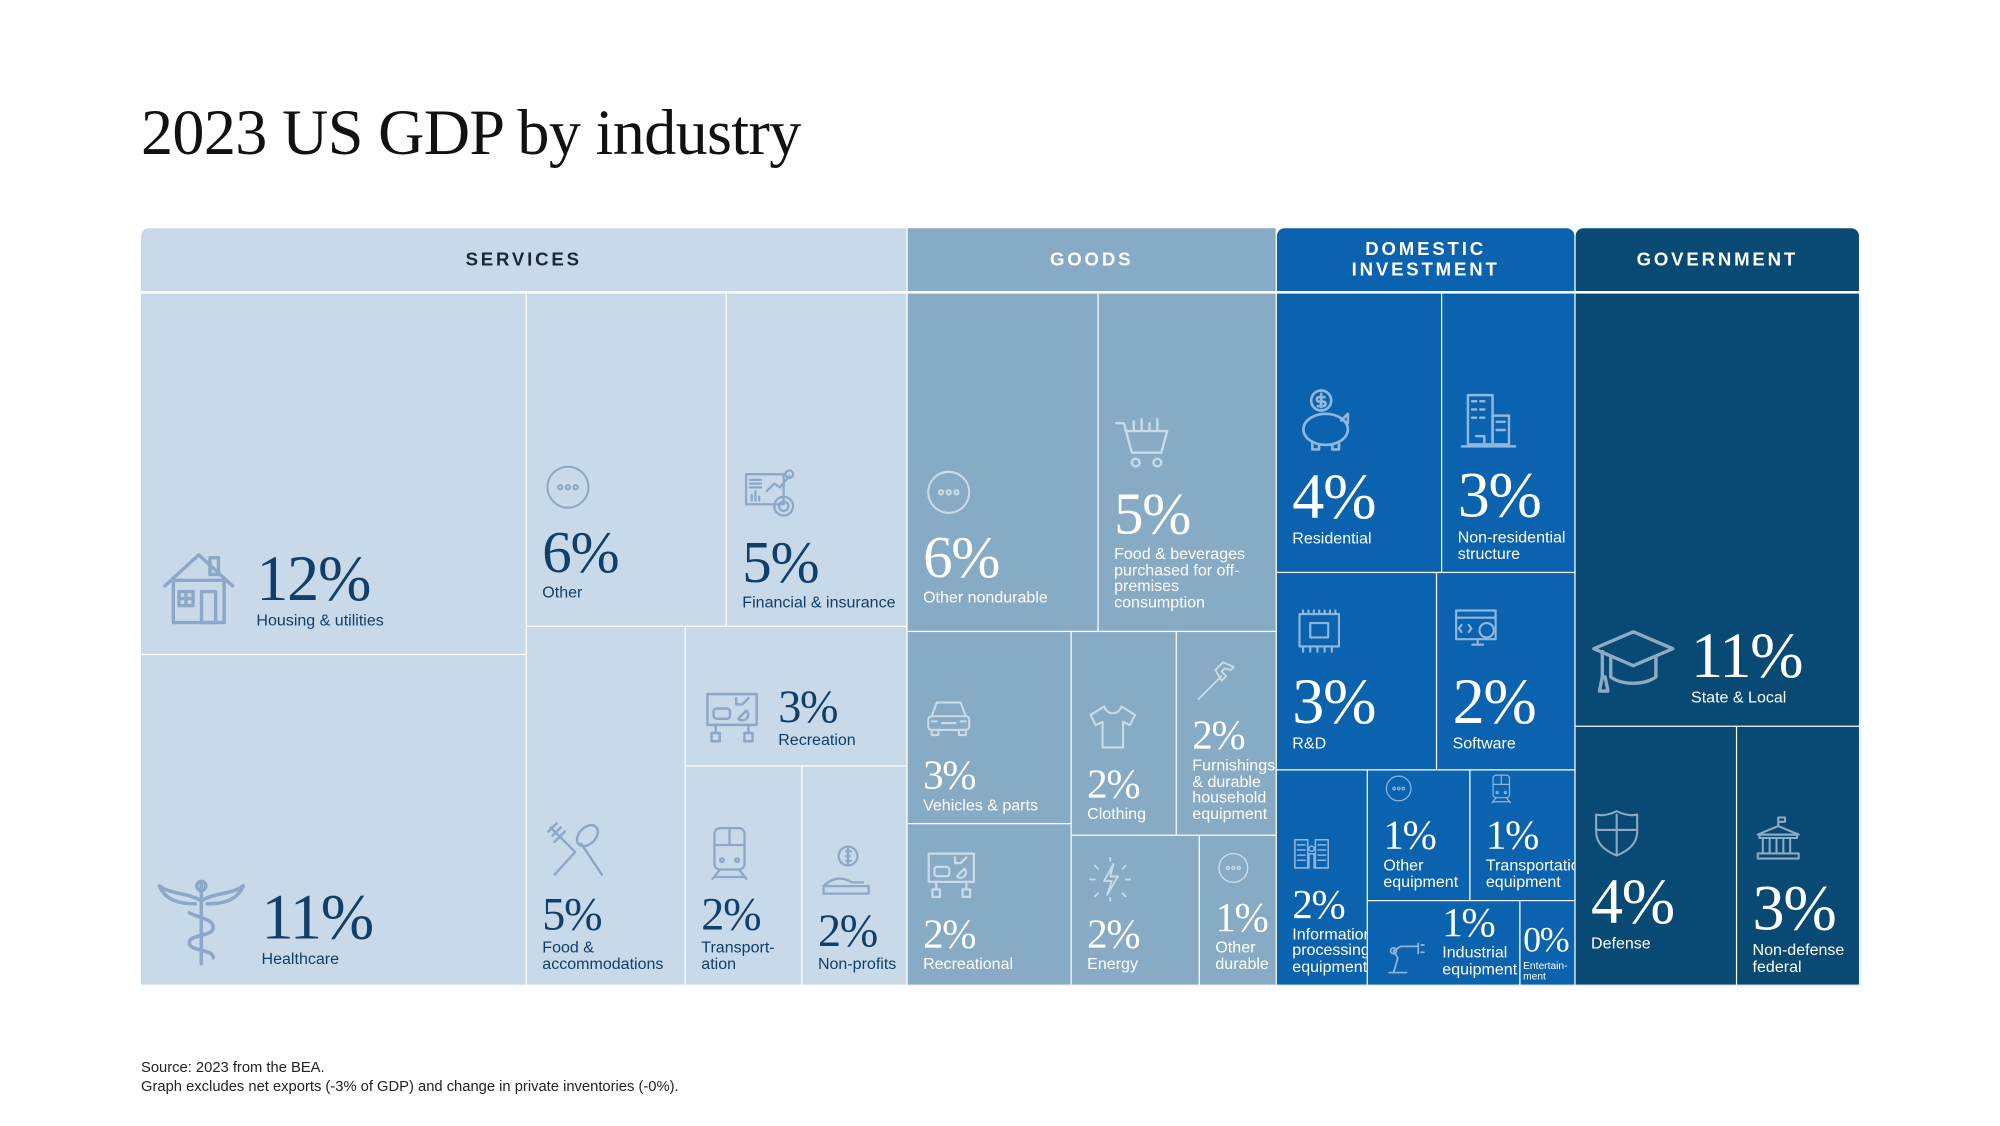 Image resolution: width=2000 pixels, height=1126 pixels. I want to click on treemap-cell-recreation: 3% Recreation, so click(796, 696).